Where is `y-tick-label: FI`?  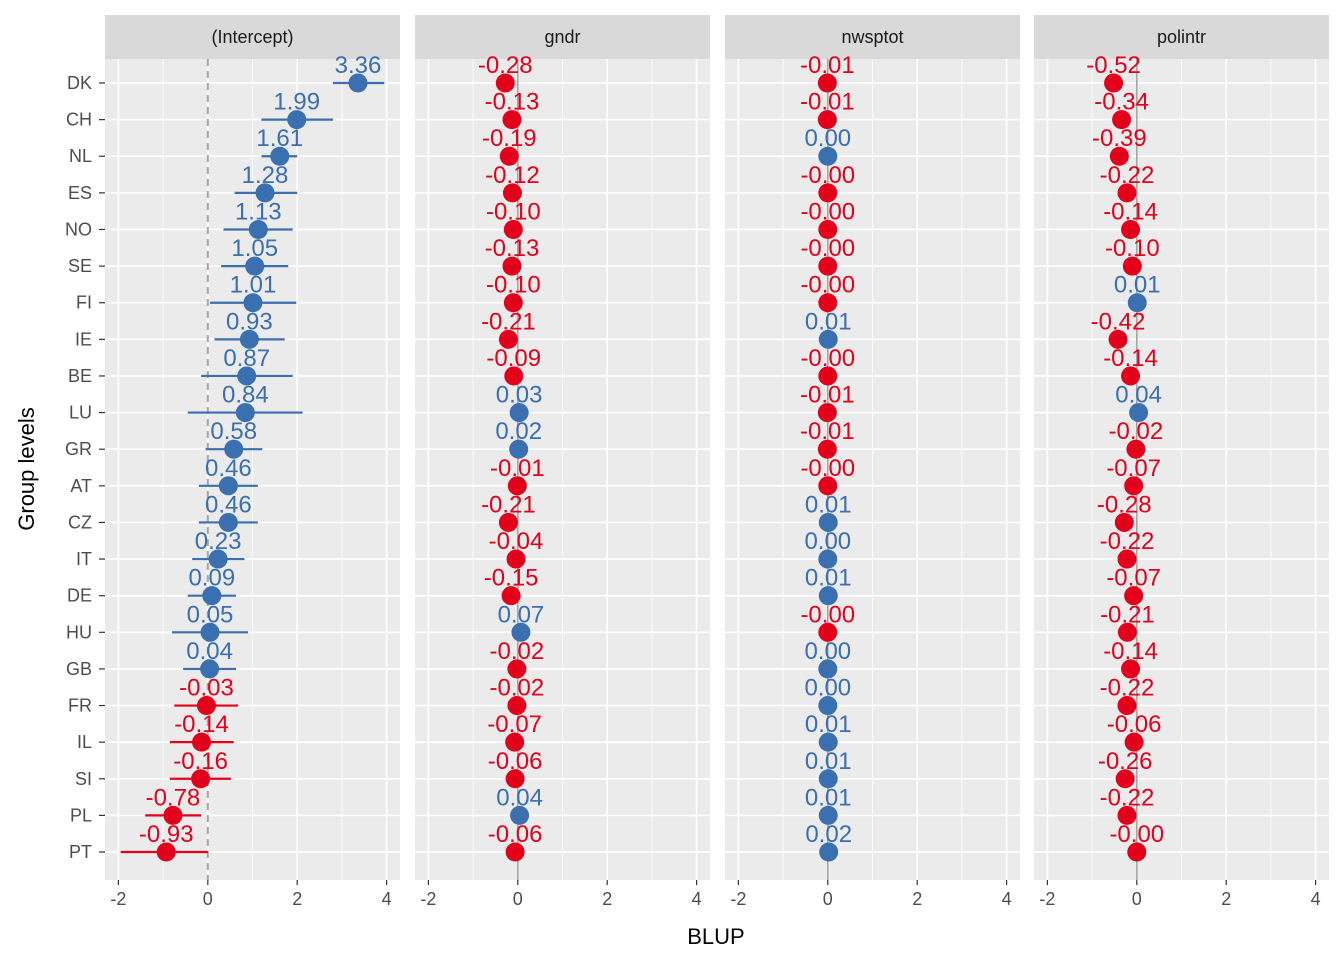
y-tick-label: FI is located at coordinates (84, 303).